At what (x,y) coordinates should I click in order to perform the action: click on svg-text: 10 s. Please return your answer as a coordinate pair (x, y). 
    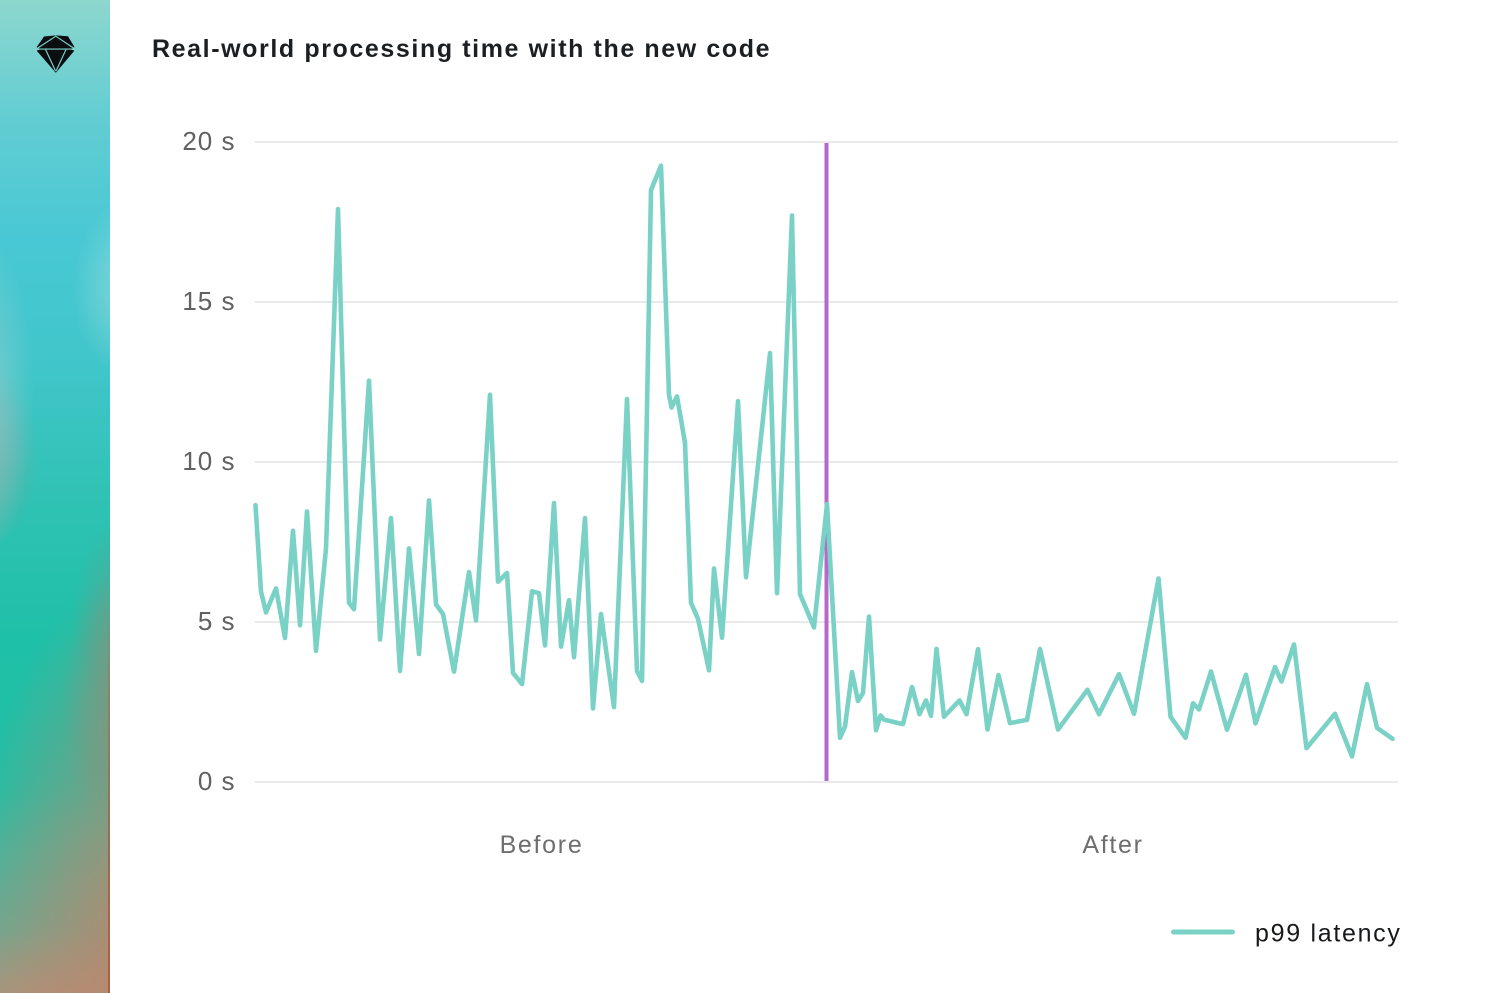
    Looking at the image, I should click on (208, 461).